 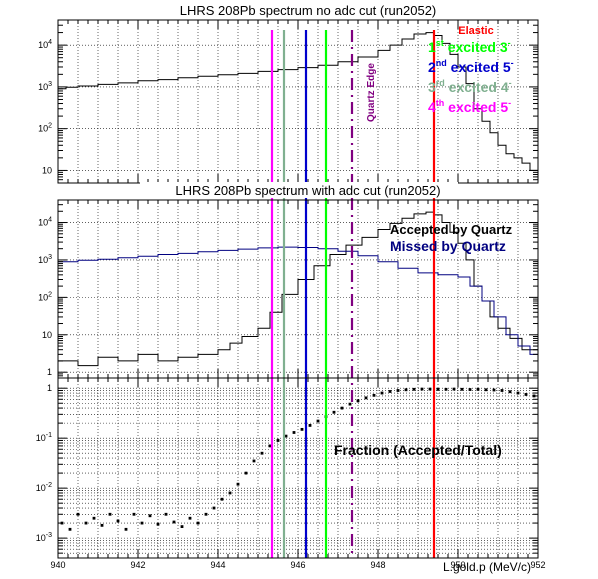 What do you see at coordinates (44, 487) in the screenshot?
I see `y-tick-label: 10⁻²` at bounding box center [44, 487].